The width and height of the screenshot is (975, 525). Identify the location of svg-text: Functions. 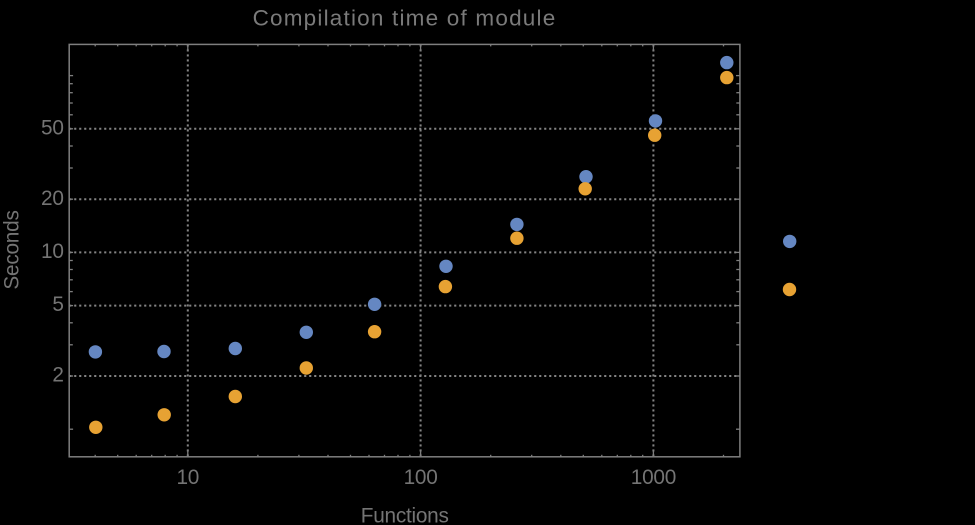
(405, 515).